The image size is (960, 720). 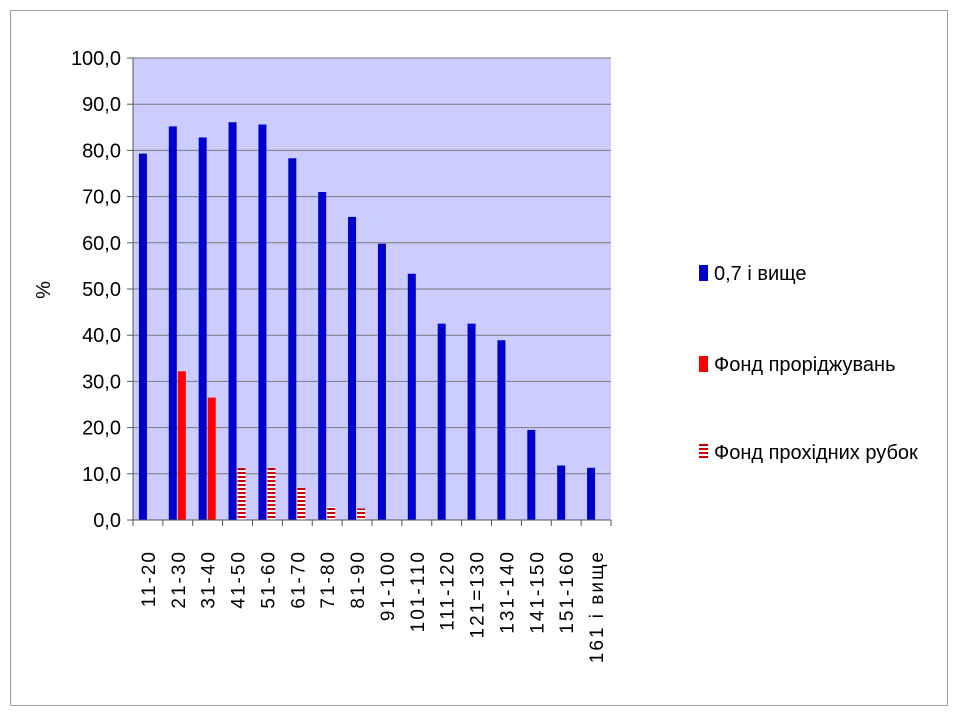 What do you see at coordinates (101, 290) in the screenshot?
I see `y-tick-label: 50,0` at bounding box center [101, 290].